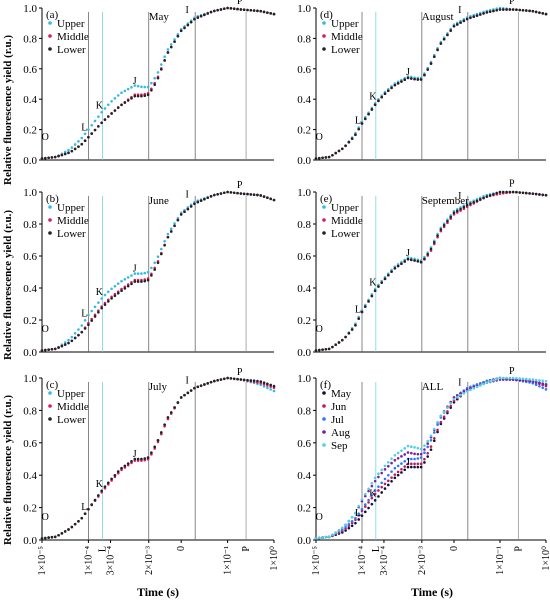  Describe the element at coordinates (8, 110) in the screenshot. I see `y-axis-label-top: Relative fluorescence yield (r.u.)` at that location.